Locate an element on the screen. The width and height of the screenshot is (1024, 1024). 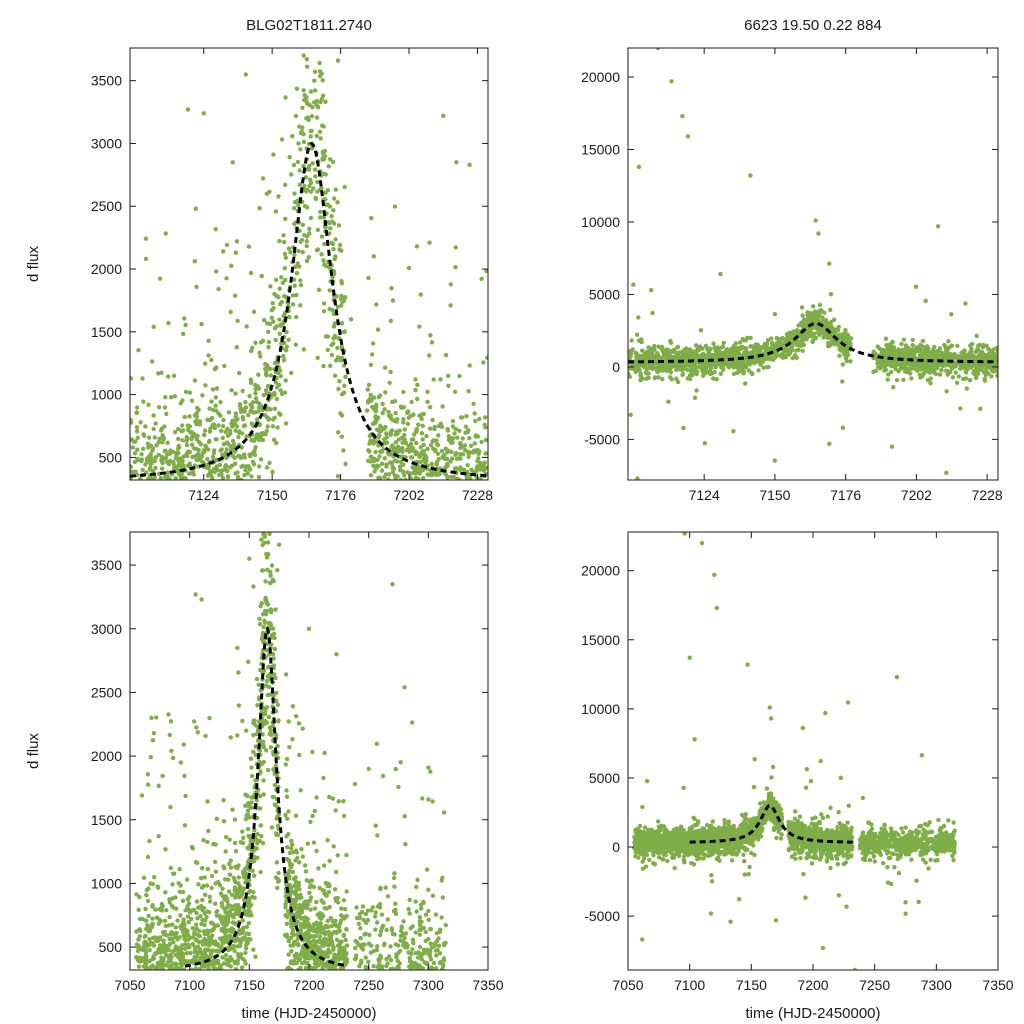
x-tick-label: 7150 is located at coordinates (272, 495).